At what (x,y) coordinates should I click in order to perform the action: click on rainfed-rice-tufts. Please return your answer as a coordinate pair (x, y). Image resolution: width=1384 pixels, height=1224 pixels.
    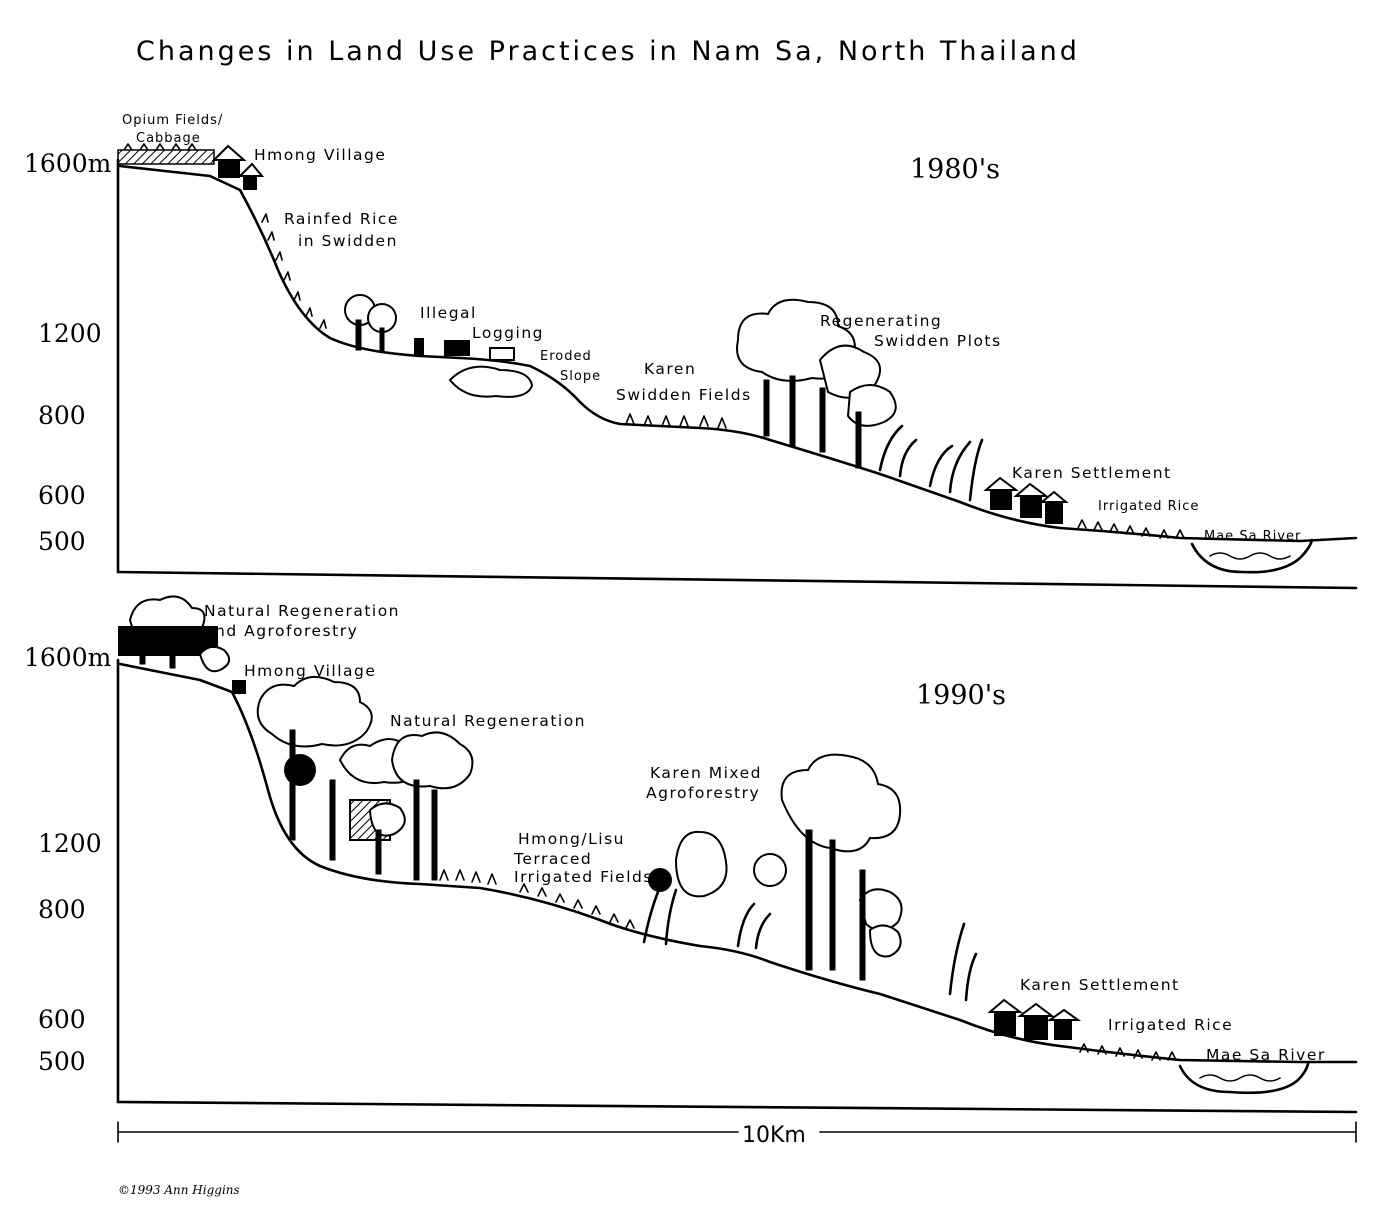
    Looking at the image, I should click on (294, 271).